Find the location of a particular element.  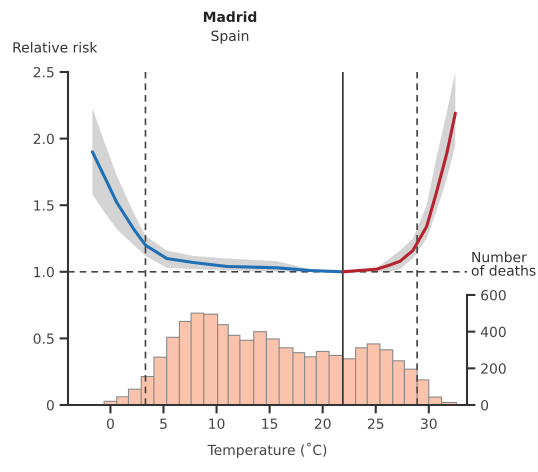

chart-subtitle: Spain is located at coordinates (230, 37).